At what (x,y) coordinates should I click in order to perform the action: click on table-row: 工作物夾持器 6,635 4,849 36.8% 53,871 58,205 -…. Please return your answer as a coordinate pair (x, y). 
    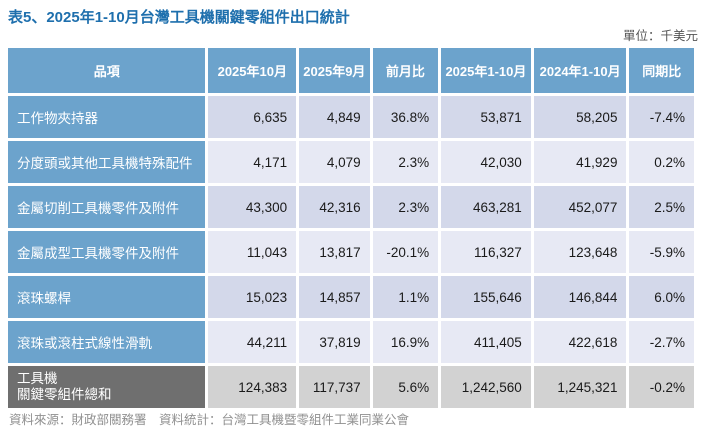
    Looking at the image, I should click on (351, 117).